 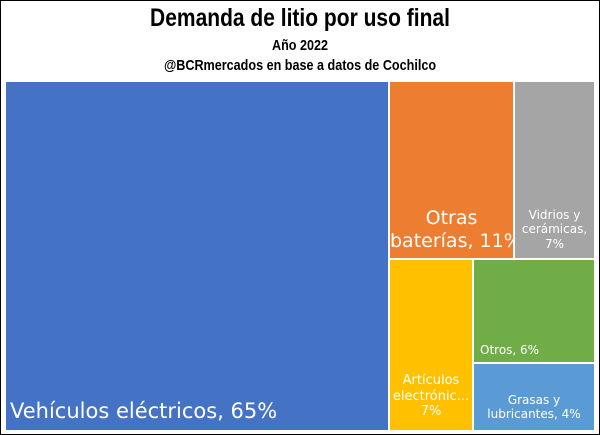 I want to click on treemap-tile-label-line: lubricantes, 4%, so click(x=534, y=414).